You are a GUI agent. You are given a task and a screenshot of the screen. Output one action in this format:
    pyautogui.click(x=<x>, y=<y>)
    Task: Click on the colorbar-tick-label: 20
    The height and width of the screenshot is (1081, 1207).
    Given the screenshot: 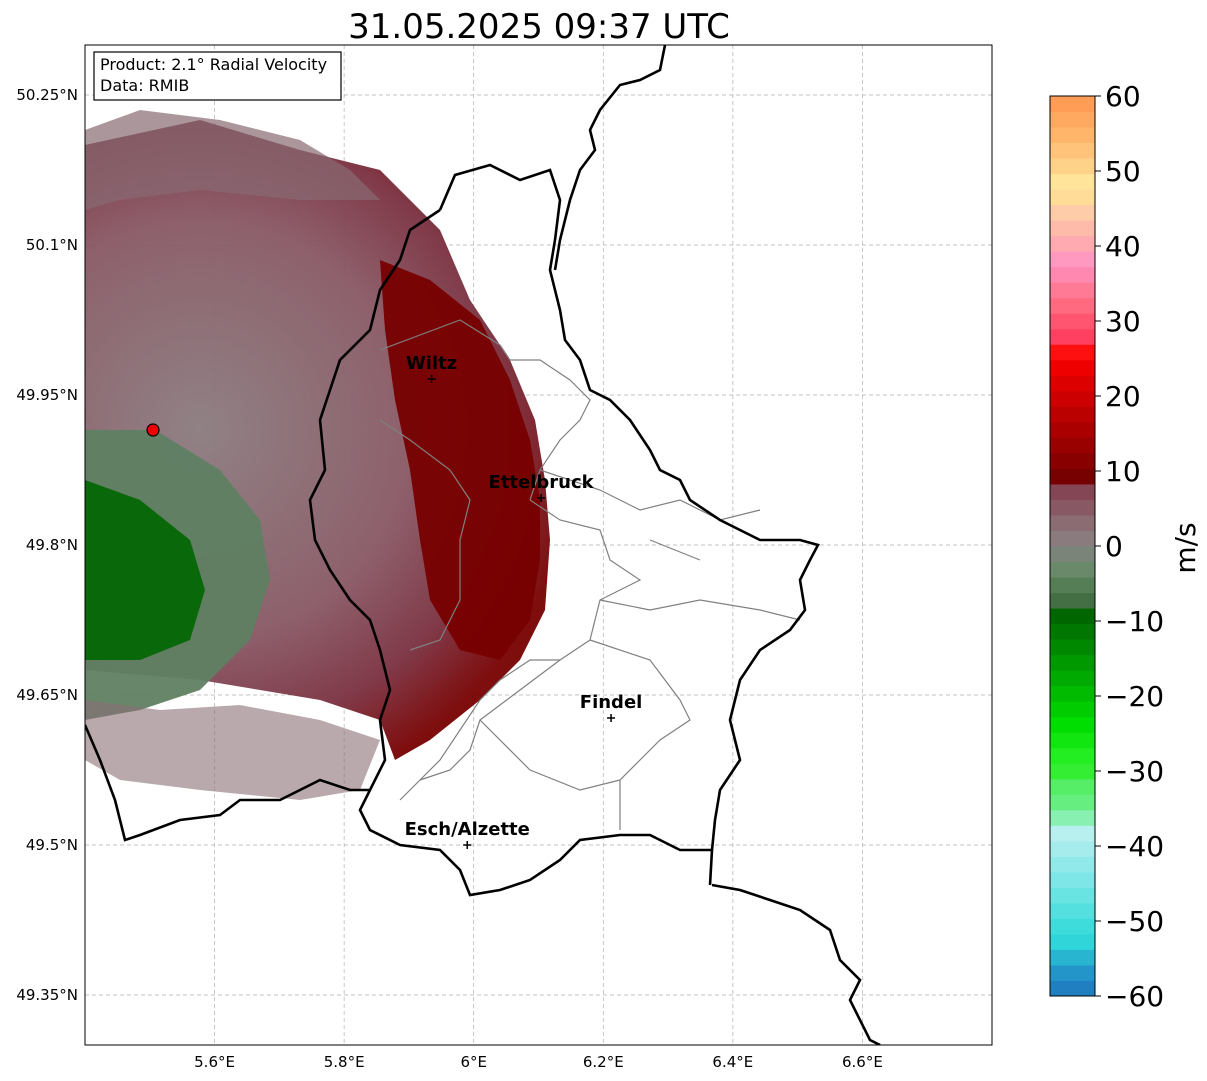 What is the action you would take?
    pyautogui.click(x=1123, y=396)
    